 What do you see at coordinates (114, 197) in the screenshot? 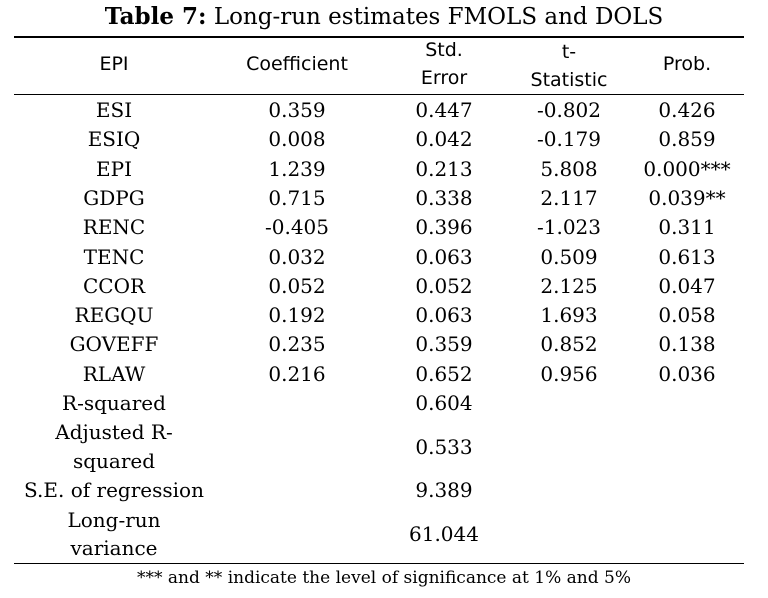
I see `cell-variable: GDPG` at bounding box center [114, 197].